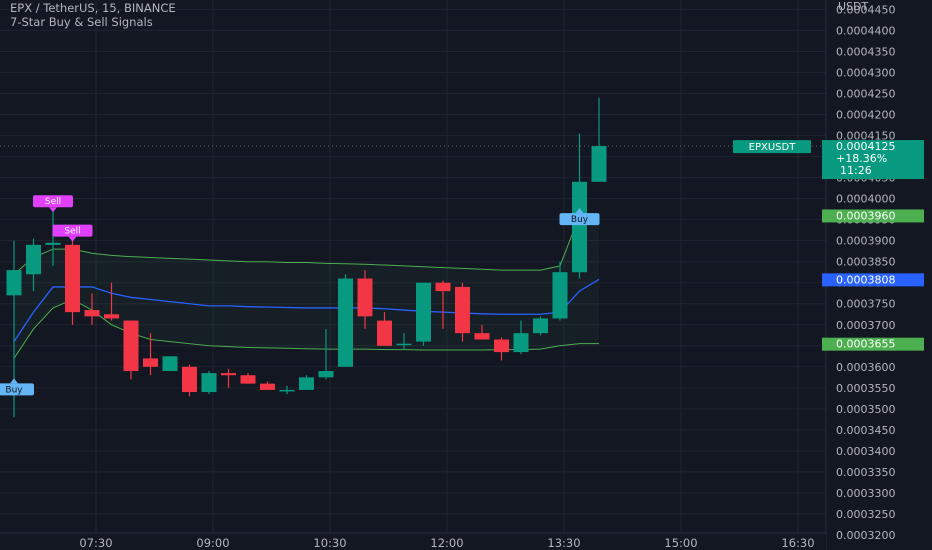 Image resolution: width=932 pixels, height=550 pixels. Describe the element at coordinates (95, 543) in the screenshot. I see `time-tick-label: 07:30` at that location.